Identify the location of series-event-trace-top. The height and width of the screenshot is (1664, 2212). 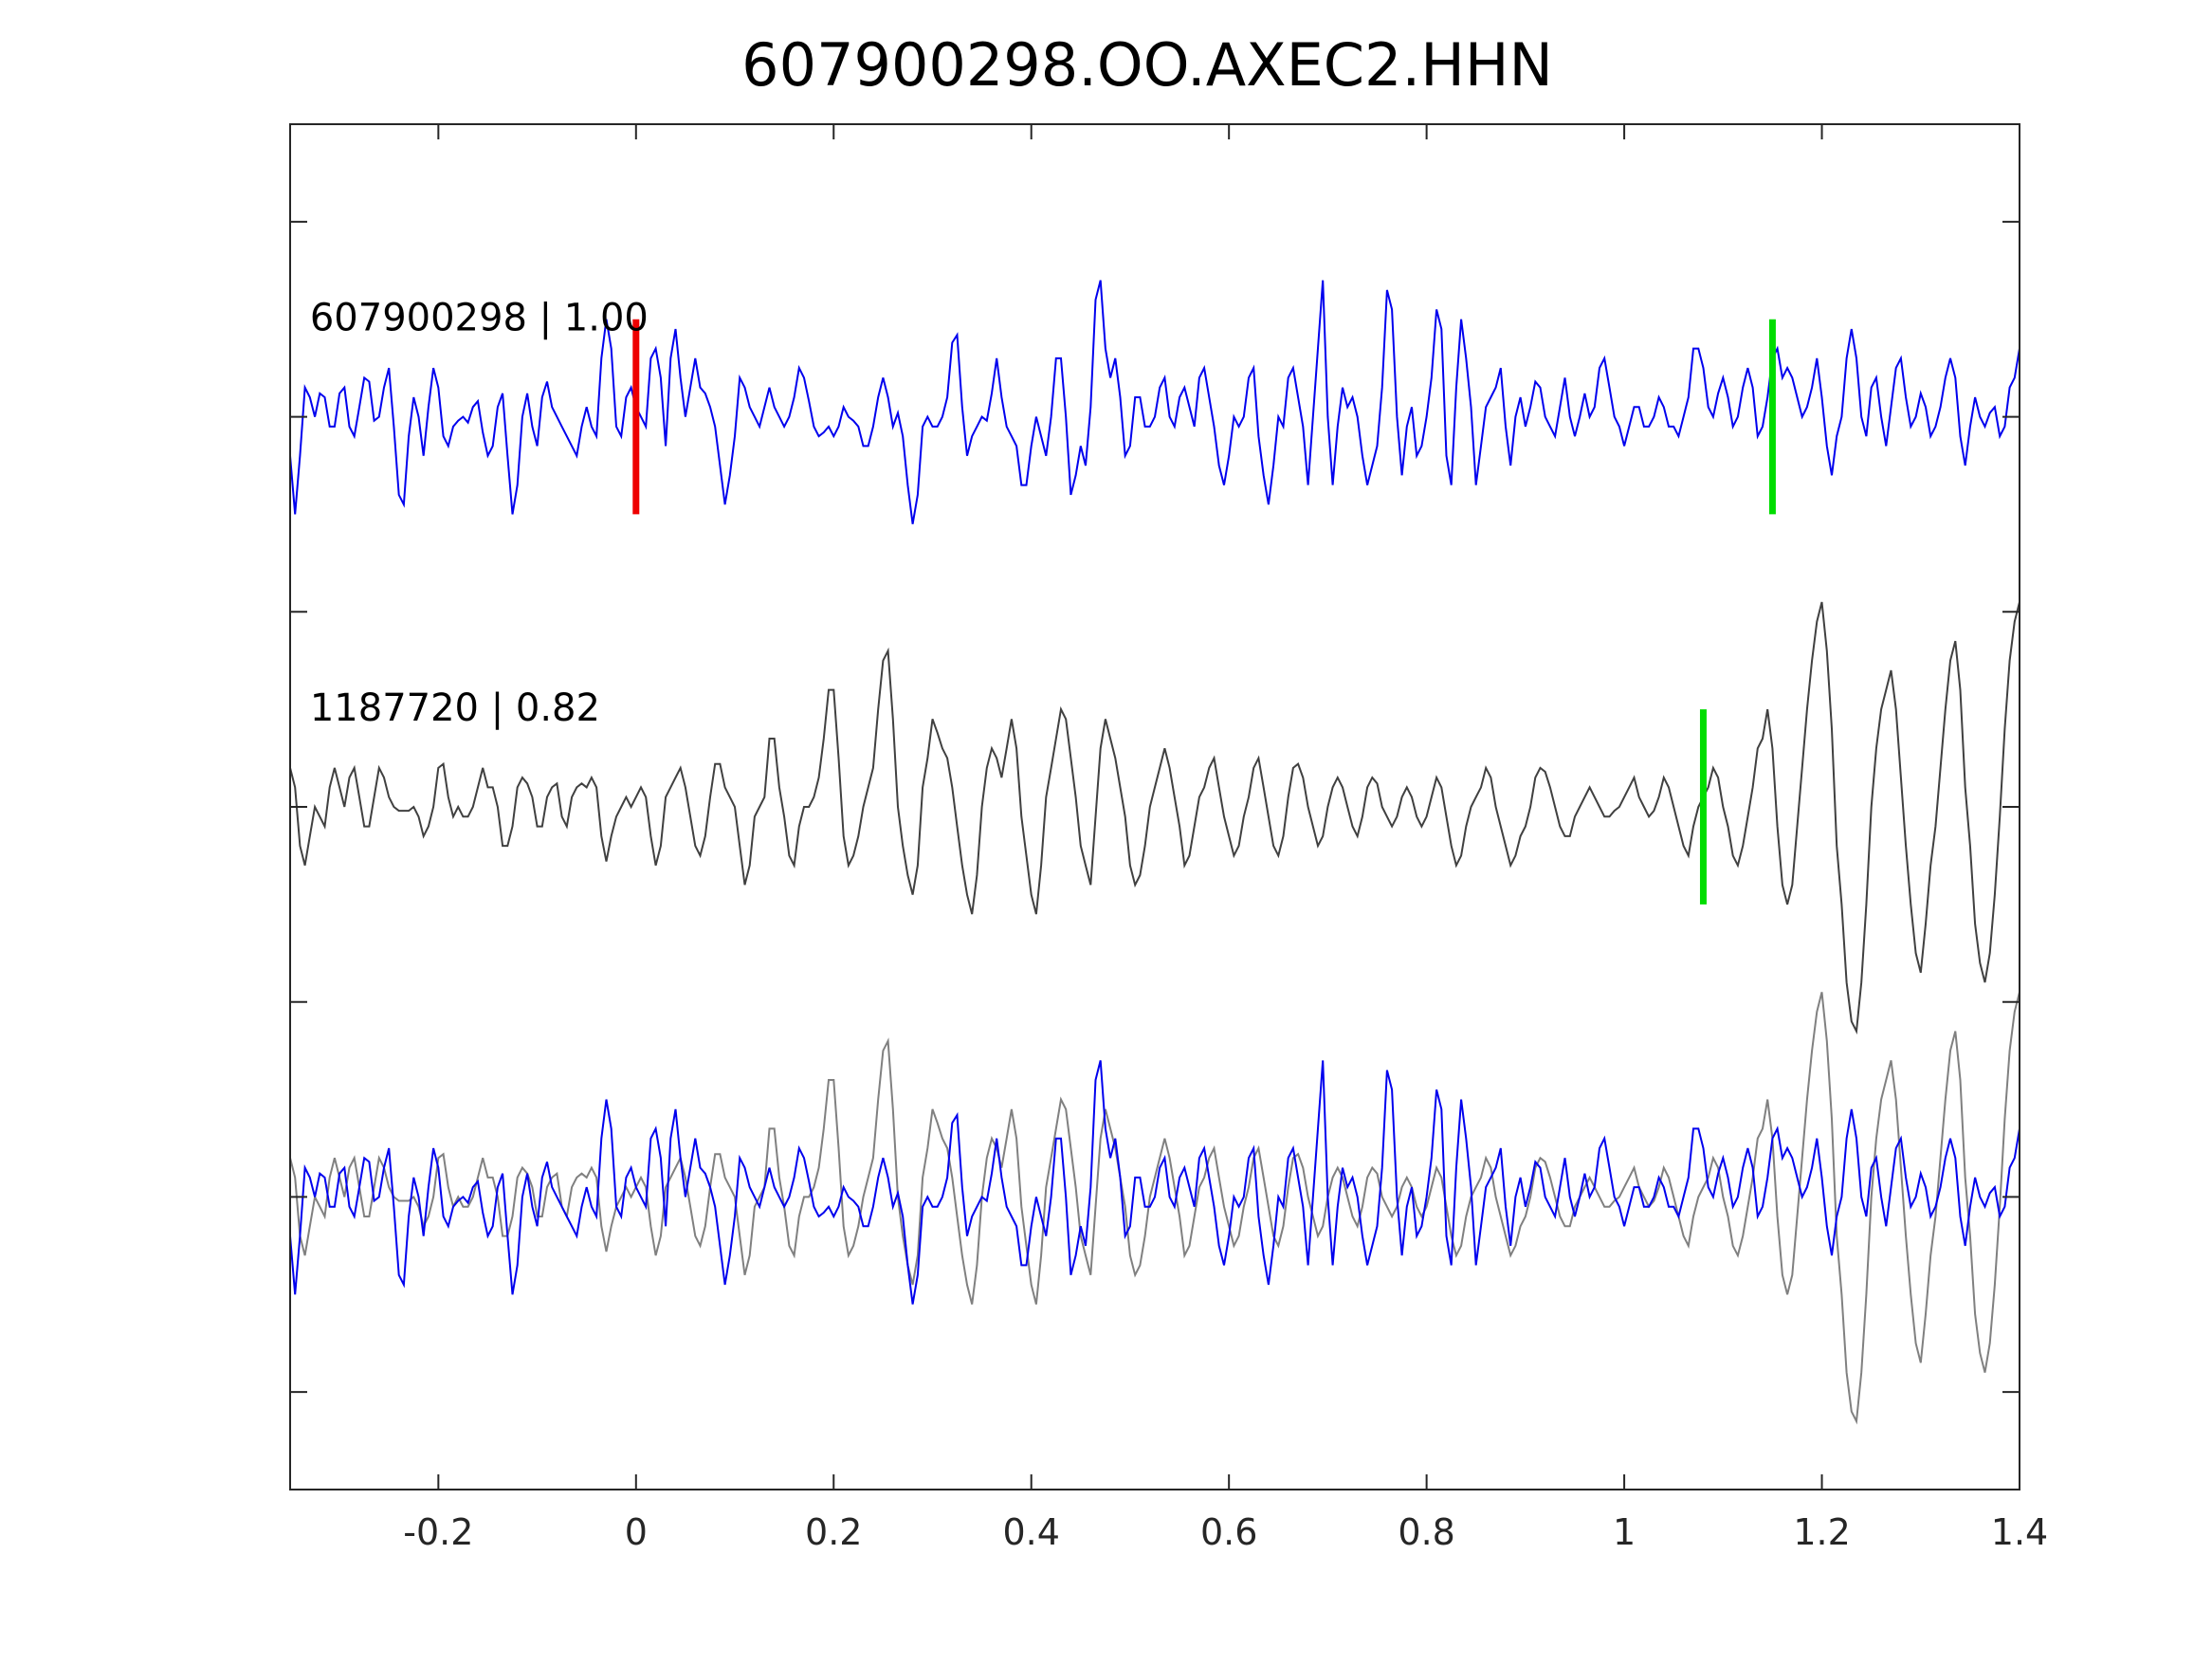
(1154, 402).